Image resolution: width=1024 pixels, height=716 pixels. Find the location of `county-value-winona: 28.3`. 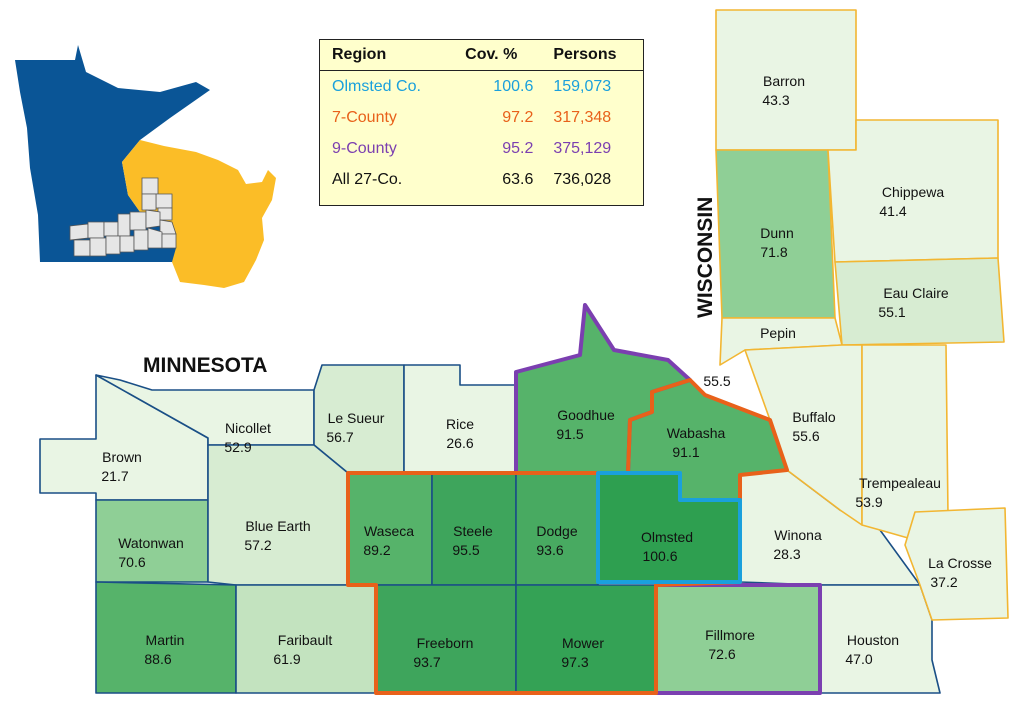

county-value-winona: 28.3 is located at coordinates (786, 554).